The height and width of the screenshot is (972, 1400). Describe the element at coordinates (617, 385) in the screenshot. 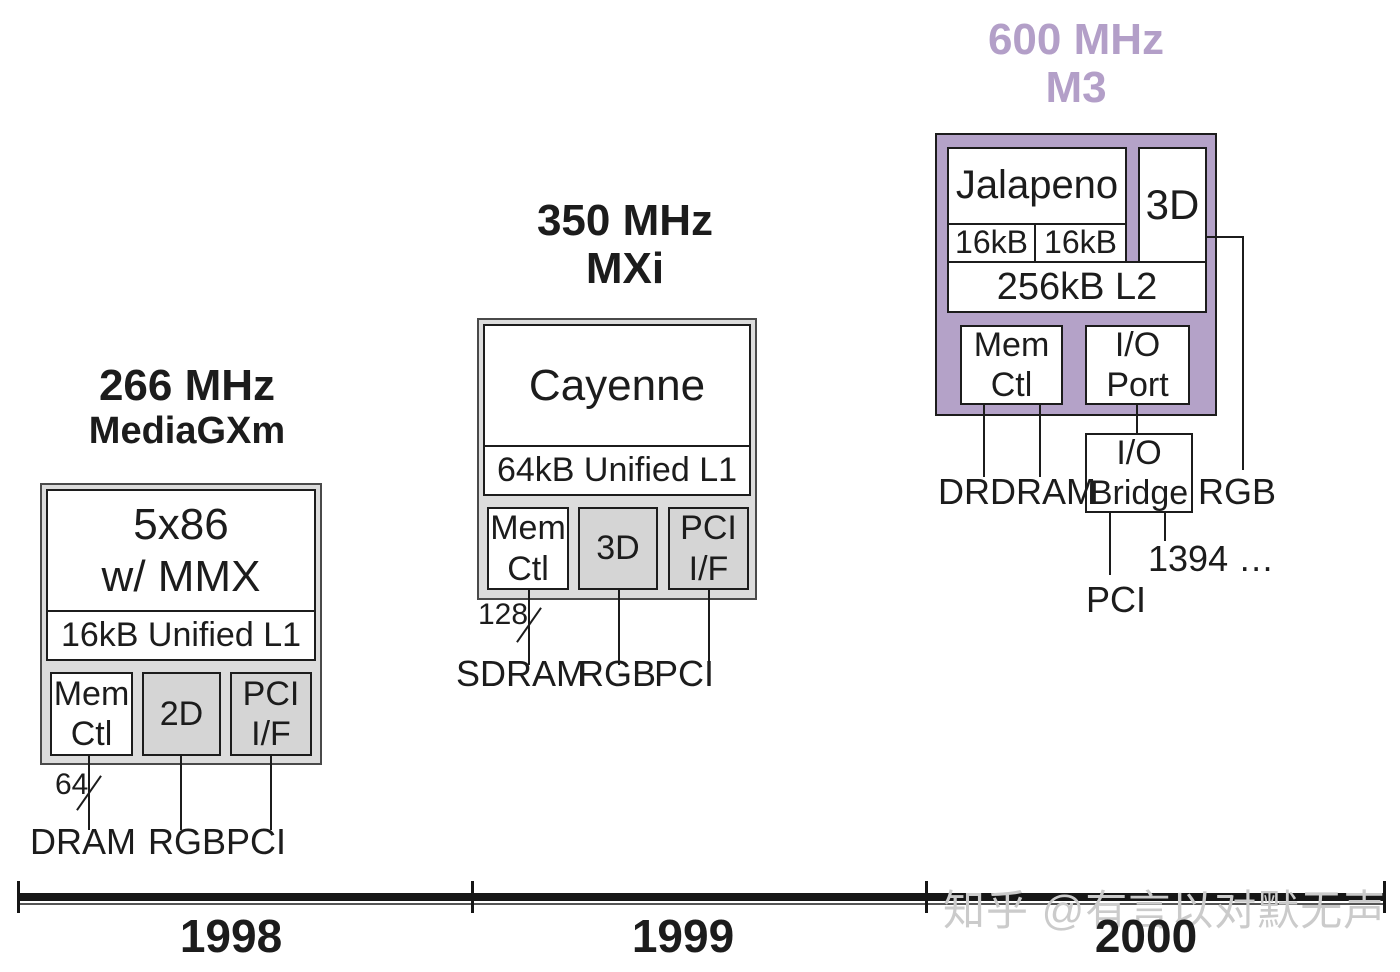

I see `gen2-core-box: Cayenne` at that location.